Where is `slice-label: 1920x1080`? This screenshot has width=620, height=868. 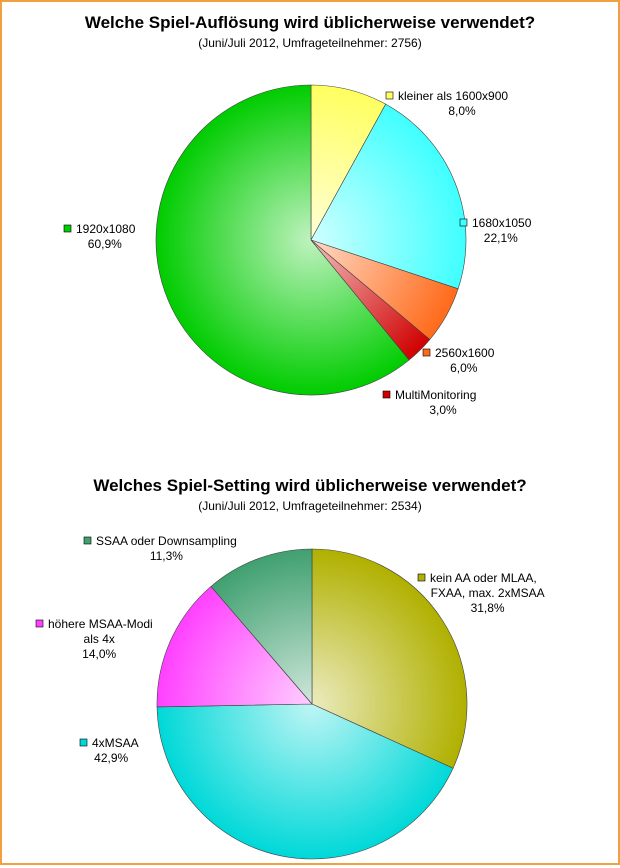
slice-label: 1920x1080 is located at coordinates (106, 229).